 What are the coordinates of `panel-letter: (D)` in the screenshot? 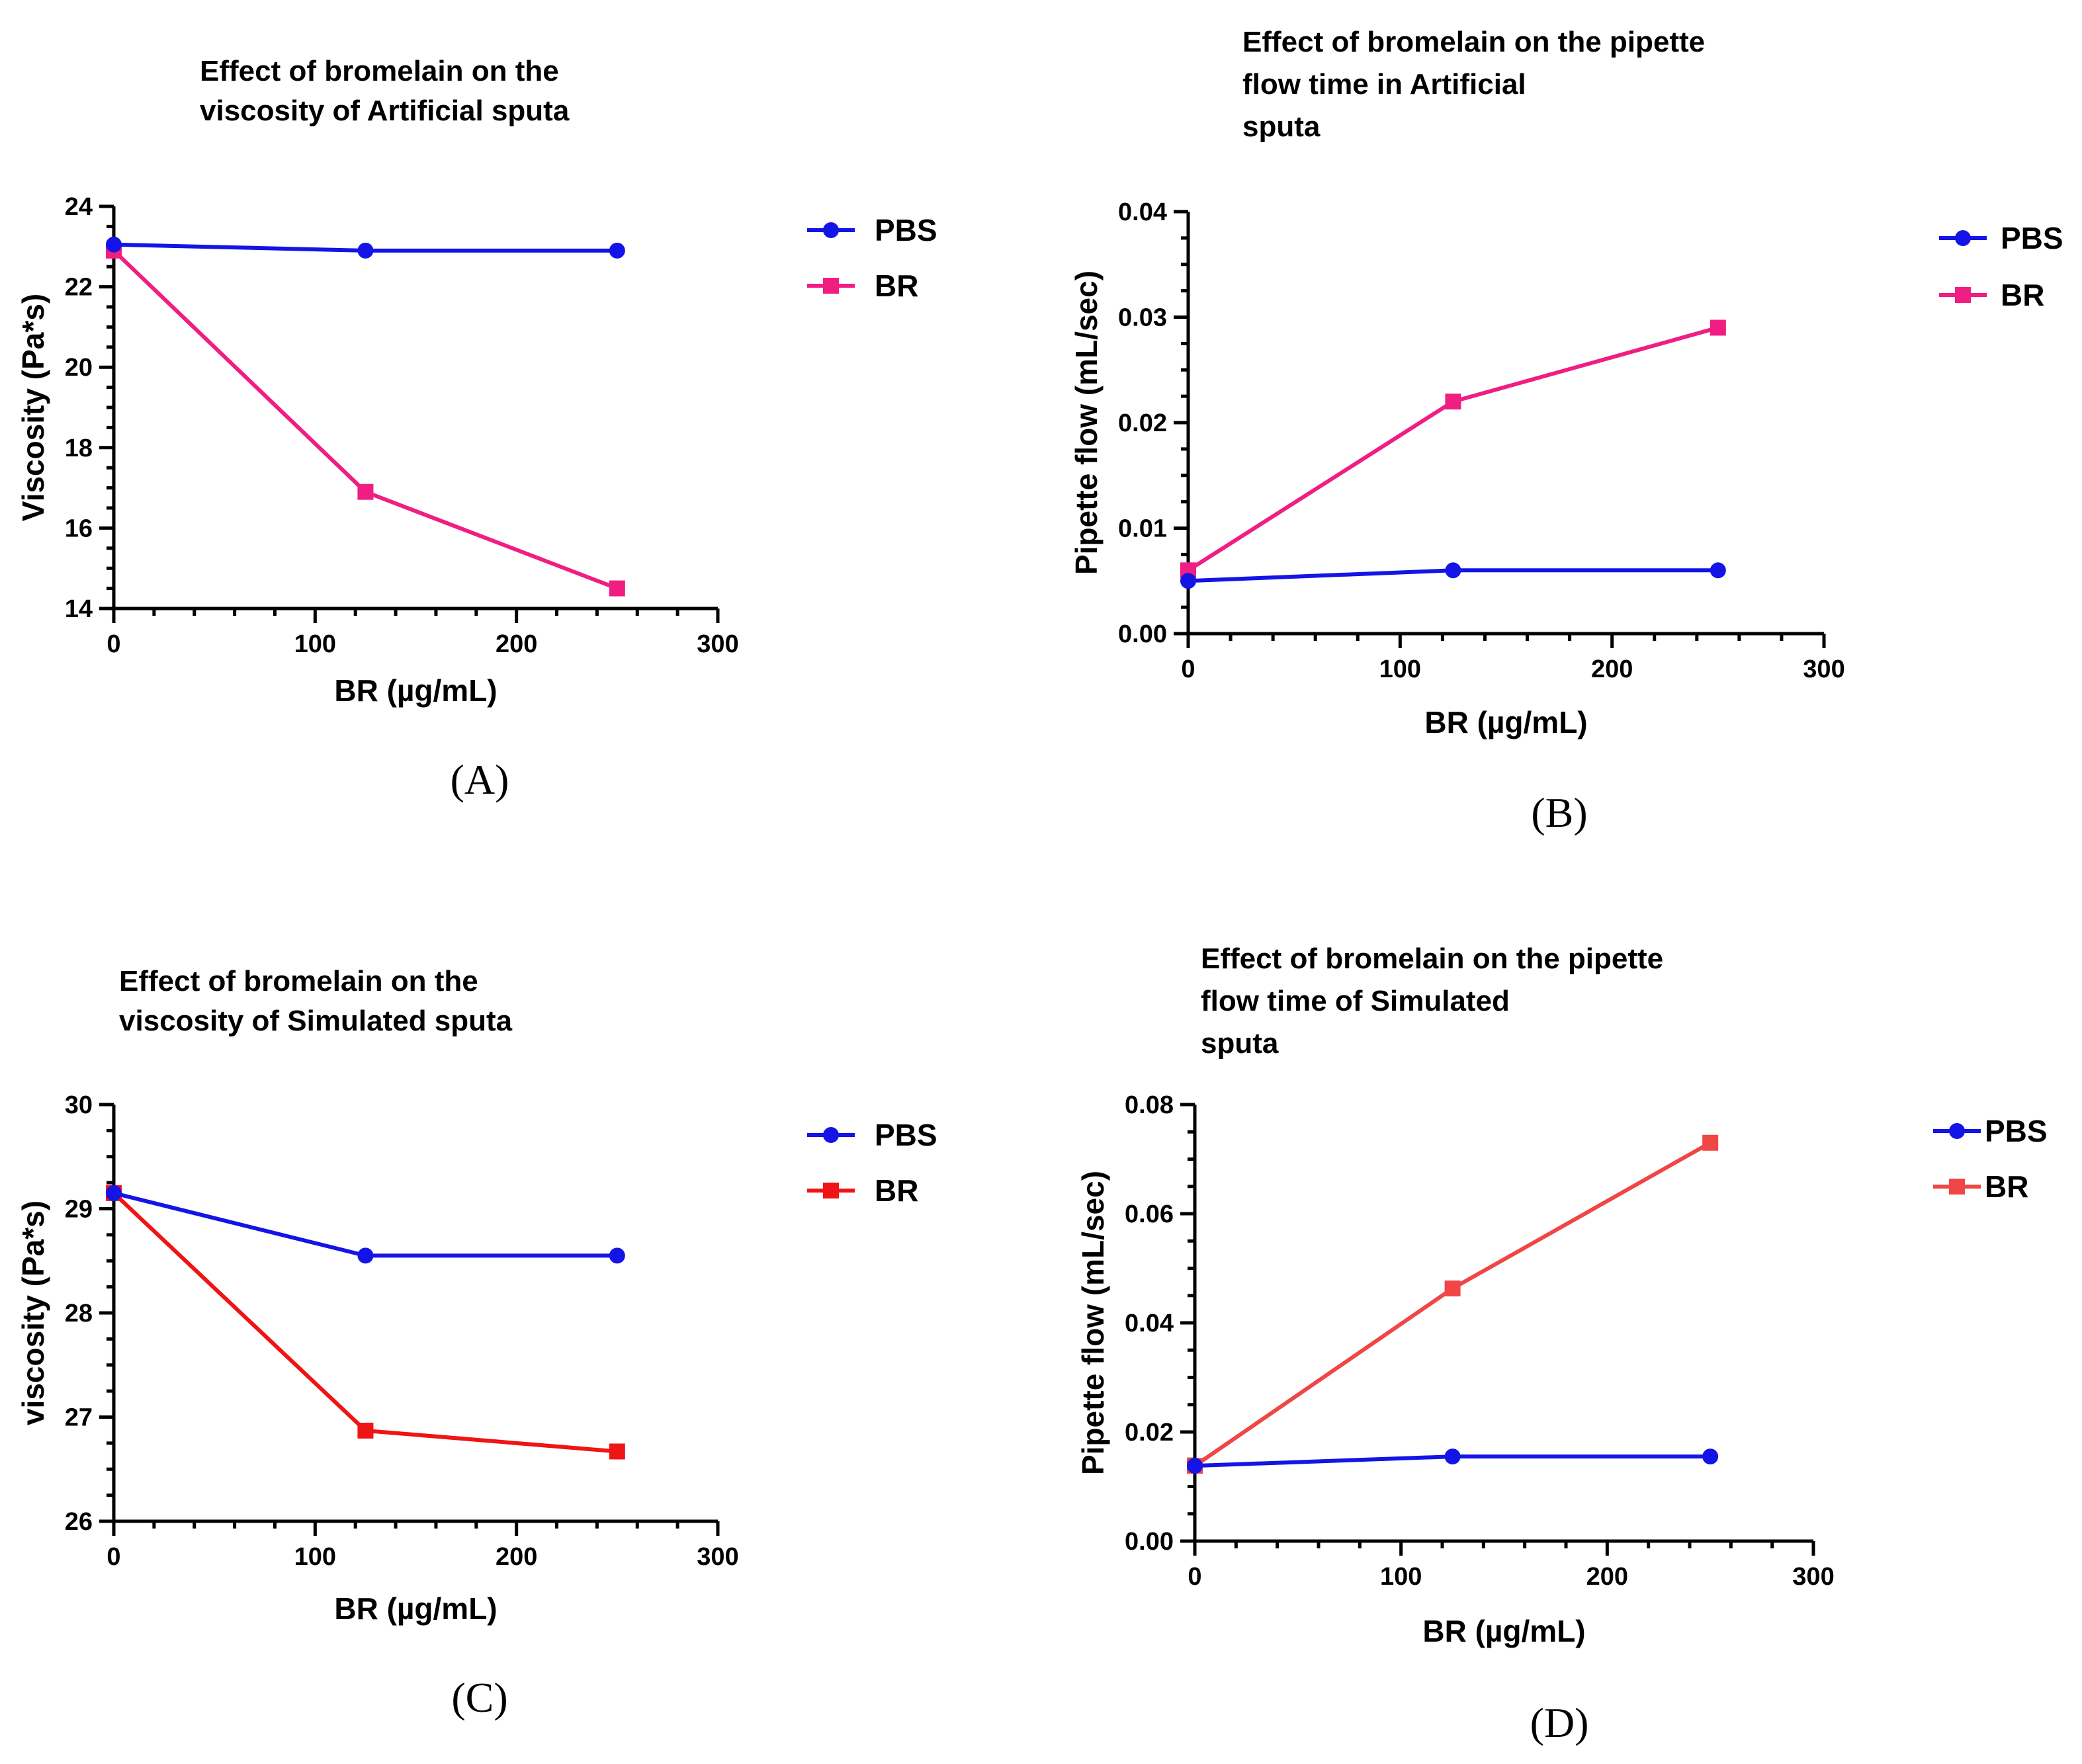 It's located at (1559, 1722).